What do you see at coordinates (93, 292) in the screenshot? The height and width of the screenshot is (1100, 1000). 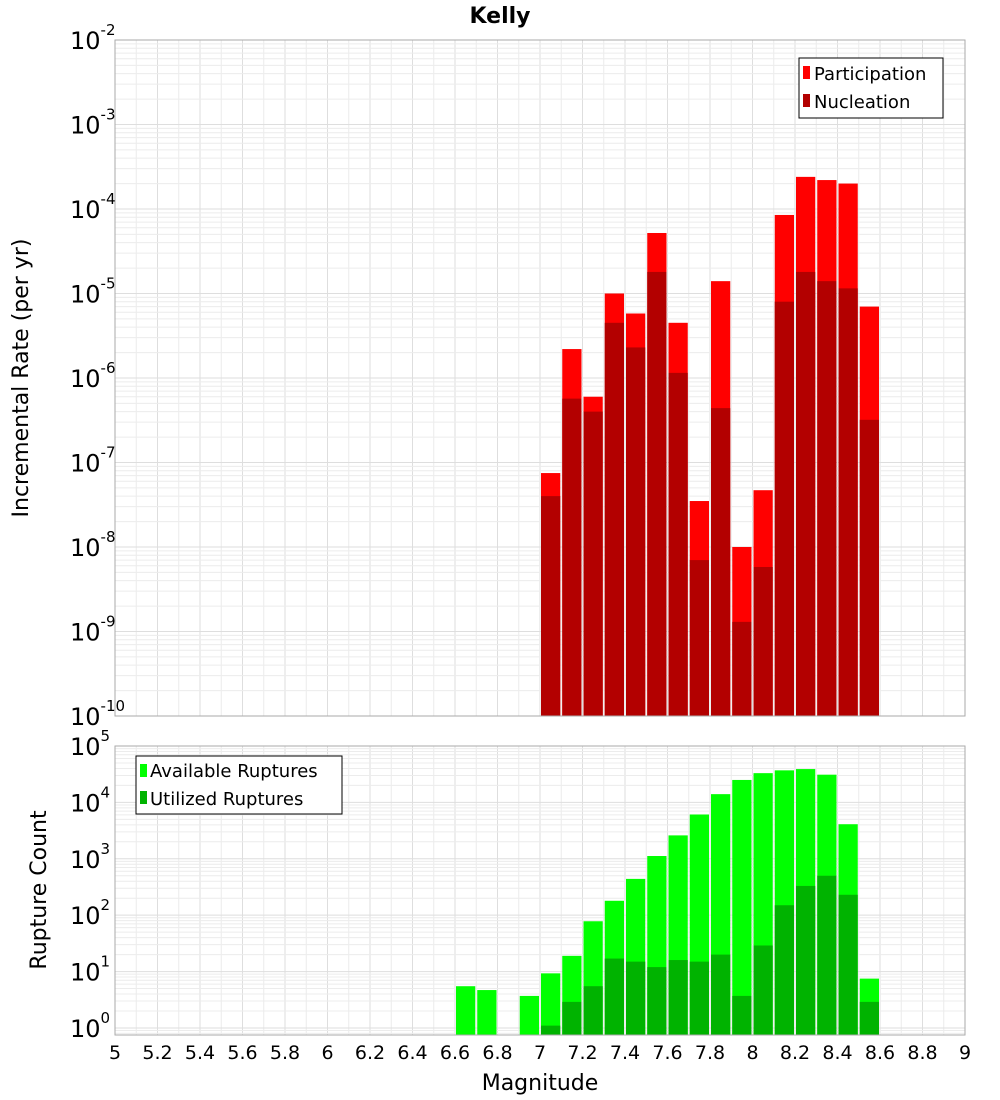 I see `top-y-tick-label: 10⁻⁵` at bounding box center [93, 292].